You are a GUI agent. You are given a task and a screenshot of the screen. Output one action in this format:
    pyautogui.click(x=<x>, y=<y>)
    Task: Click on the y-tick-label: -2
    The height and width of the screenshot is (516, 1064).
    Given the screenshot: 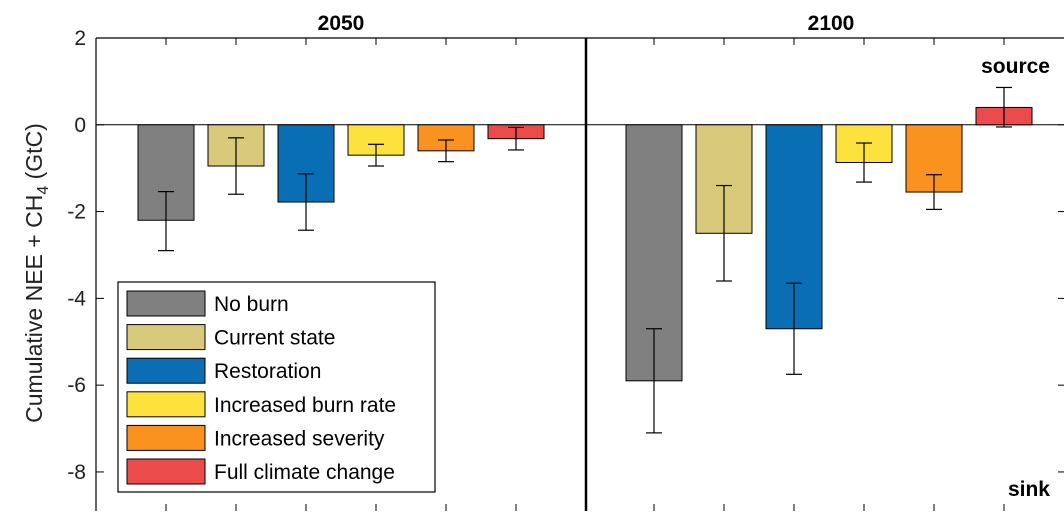 What is the action you would take?
    pyautogui.click(x=76, y=212)
    